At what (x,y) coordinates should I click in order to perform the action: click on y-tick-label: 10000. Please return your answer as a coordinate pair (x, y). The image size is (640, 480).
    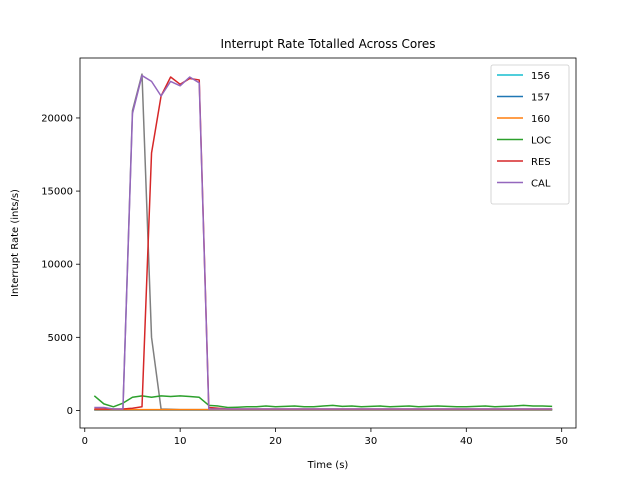
    Looking at the image, I should click on (57, 265).